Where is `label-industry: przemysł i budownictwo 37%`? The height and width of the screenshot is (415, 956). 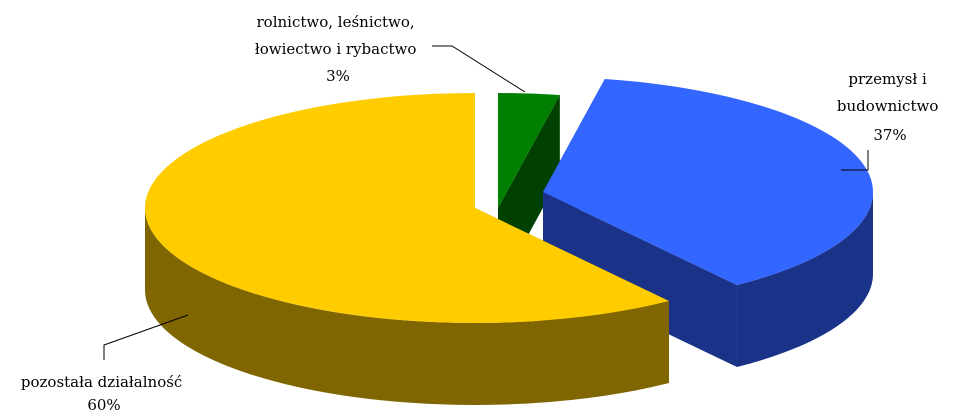 label-industry: przemysł i budownictwo 37% is located at coordinates (890, 107).